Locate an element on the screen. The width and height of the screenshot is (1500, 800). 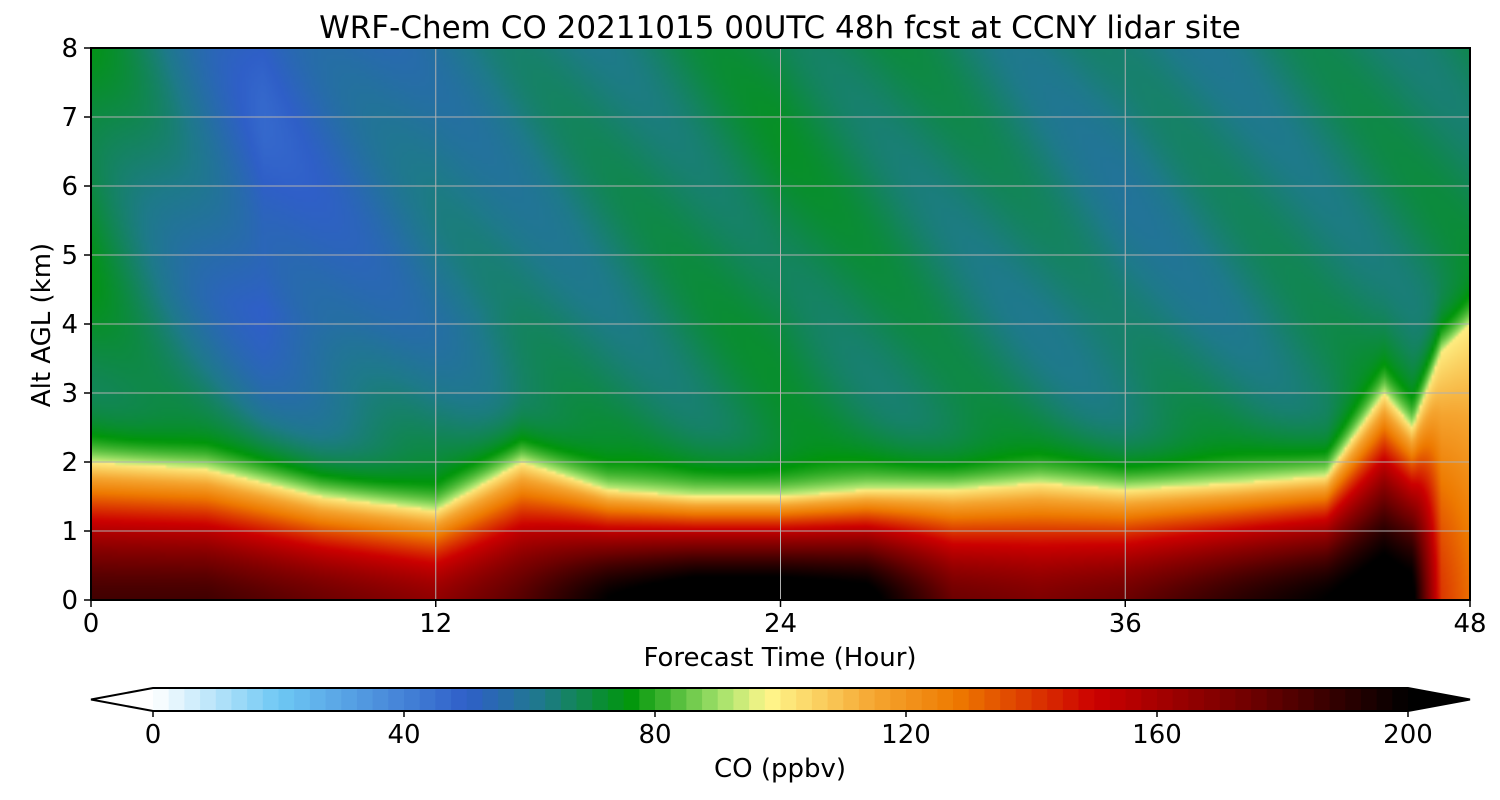
colorbar-tick-label: 160 is located at coordinates (1157, 735).